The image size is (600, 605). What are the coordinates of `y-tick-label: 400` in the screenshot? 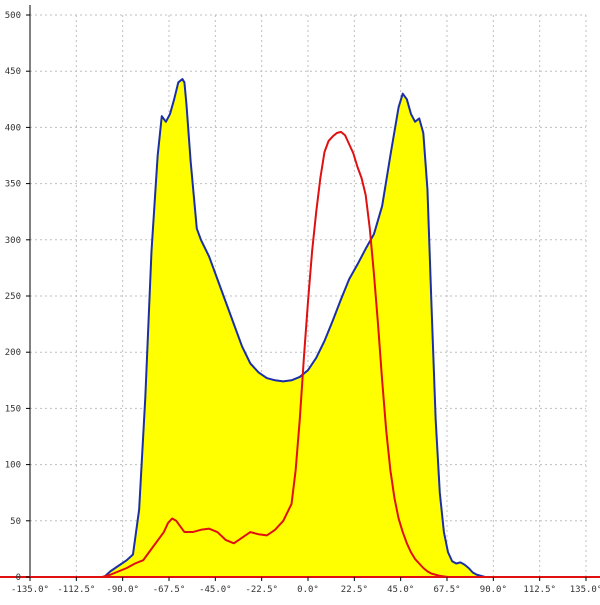 It's located at (13, 128).